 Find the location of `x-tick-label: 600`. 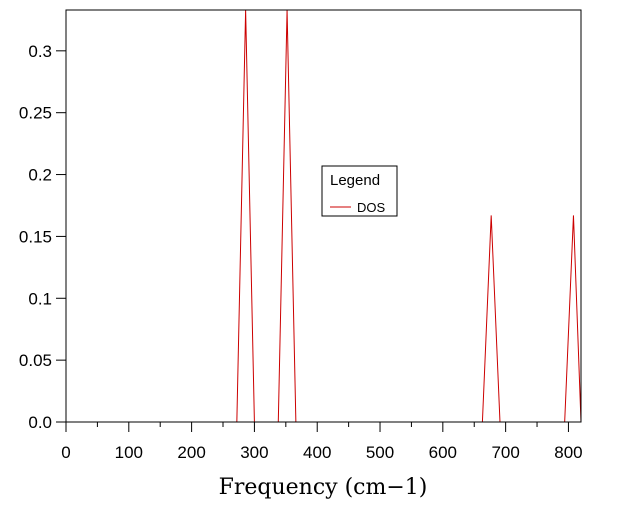

x-tick-label: 600 is located at coordinates (443, 452).